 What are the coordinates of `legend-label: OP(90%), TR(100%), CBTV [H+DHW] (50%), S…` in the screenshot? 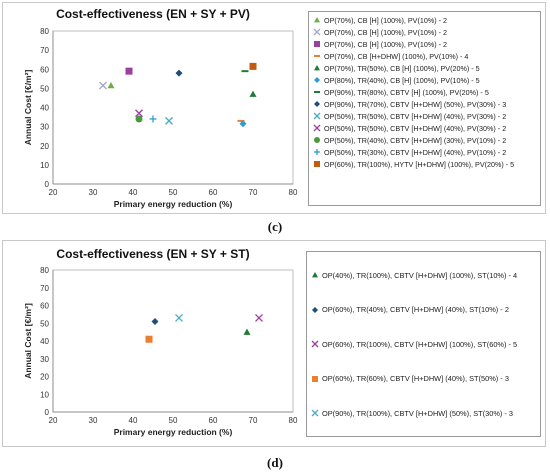 It's located at (418, 413).